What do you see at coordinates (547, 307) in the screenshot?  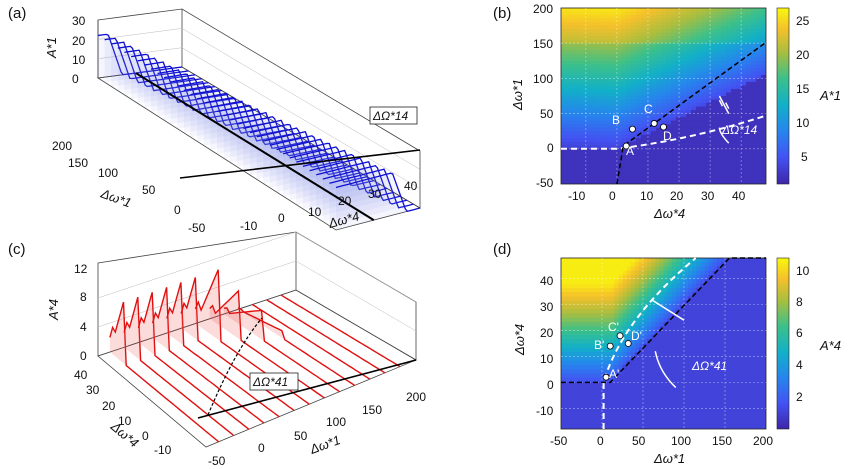 I see `d-ytick-1: 30` at bounding box center [547, 307].